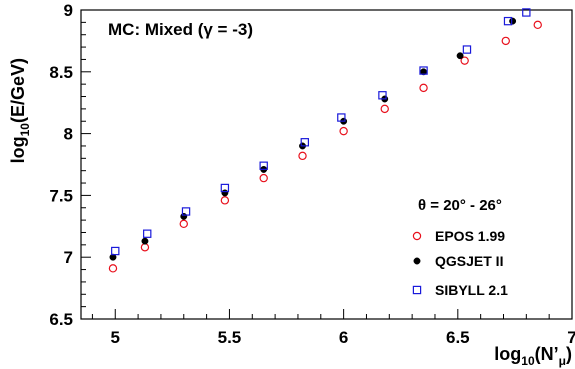  Describe the element at coordinates (68, 257) in the screenshot. I see `y-tick-label: 7` at that location.